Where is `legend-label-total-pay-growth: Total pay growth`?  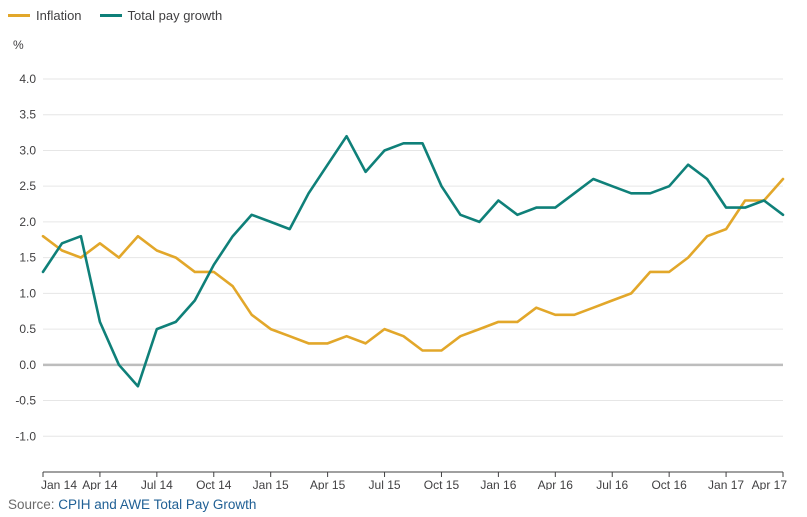 legend-label-total-pay-growth: Total pay growth is located at coordinates (175, 15).